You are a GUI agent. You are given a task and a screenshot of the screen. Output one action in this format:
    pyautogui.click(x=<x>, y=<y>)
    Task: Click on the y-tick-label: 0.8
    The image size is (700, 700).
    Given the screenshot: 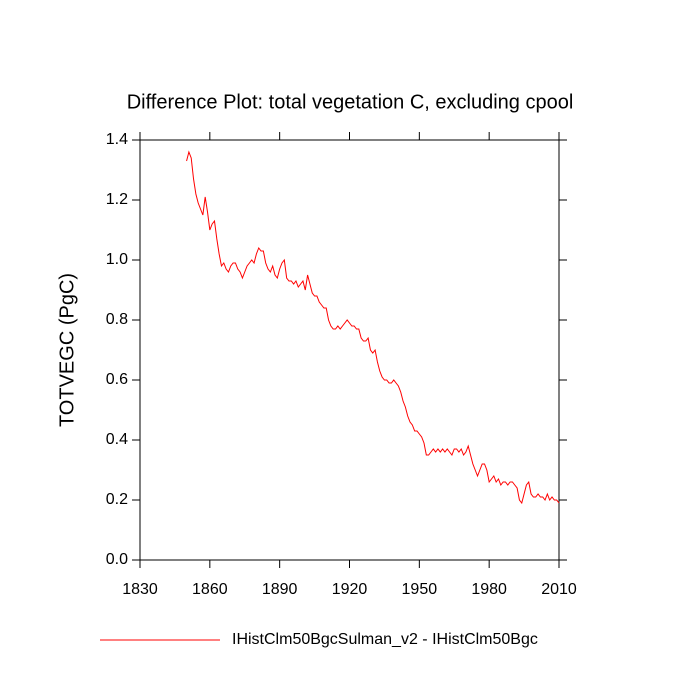 What is the action you would take?
    pyautogui.click(x=117, y=319)
    